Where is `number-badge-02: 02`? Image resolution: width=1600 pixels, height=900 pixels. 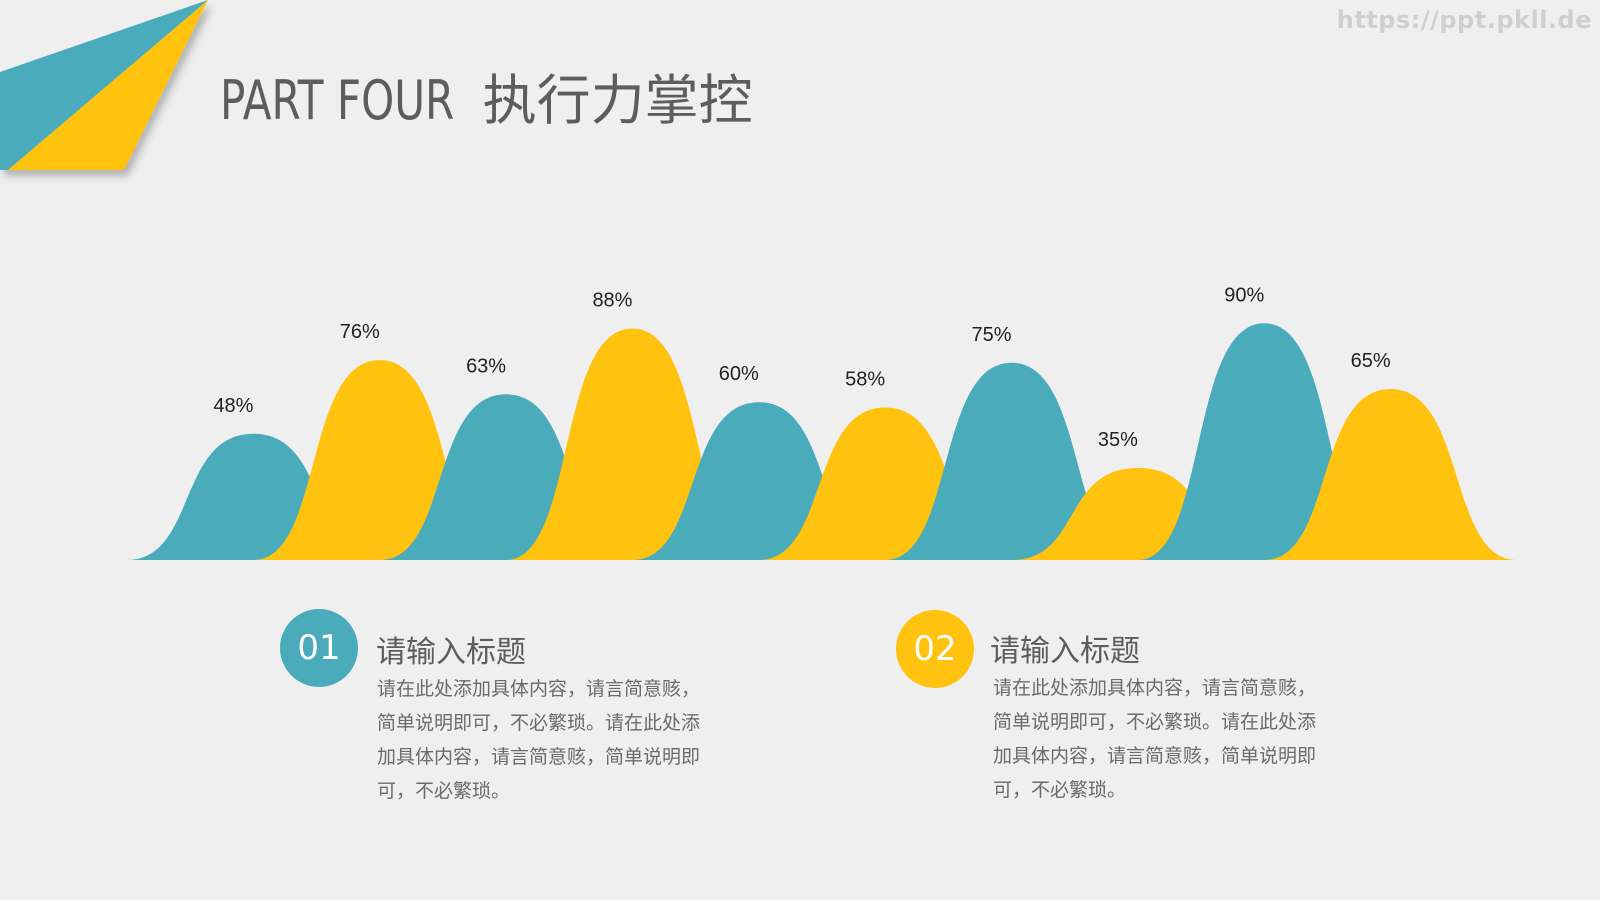
number-badge-02: 02 is located at coordinates (935, 649).